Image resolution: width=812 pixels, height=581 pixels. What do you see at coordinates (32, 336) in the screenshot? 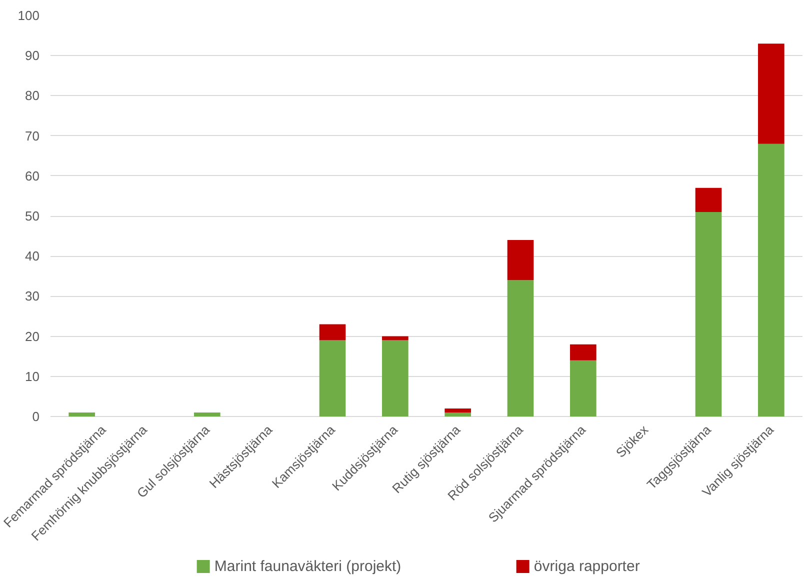
I see `y-tick-label: 20` at bounding box center [32, 336].